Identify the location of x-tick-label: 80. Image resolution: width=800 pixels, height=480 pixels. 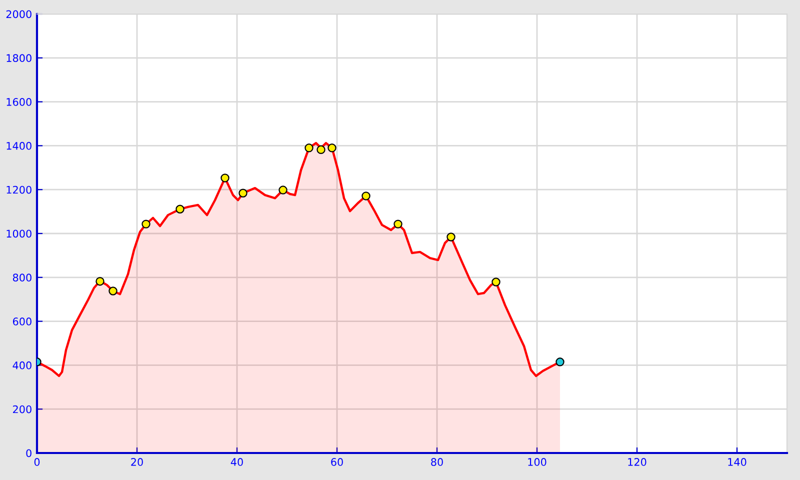
(437, 462).